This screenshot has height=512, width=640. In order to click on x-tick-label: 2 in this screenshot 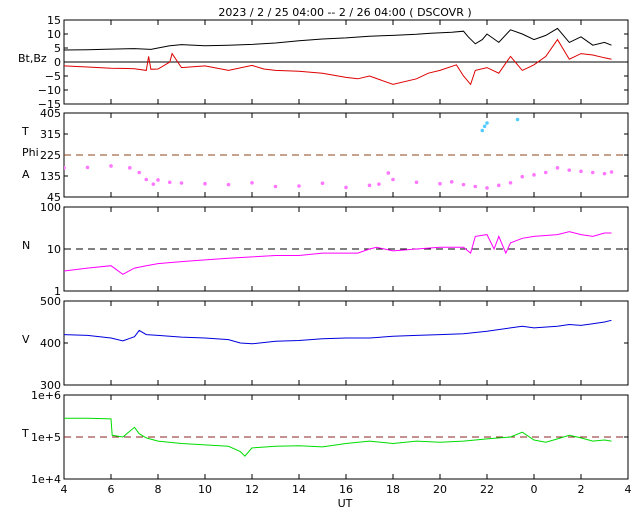, I will do `click(581, 489)`.